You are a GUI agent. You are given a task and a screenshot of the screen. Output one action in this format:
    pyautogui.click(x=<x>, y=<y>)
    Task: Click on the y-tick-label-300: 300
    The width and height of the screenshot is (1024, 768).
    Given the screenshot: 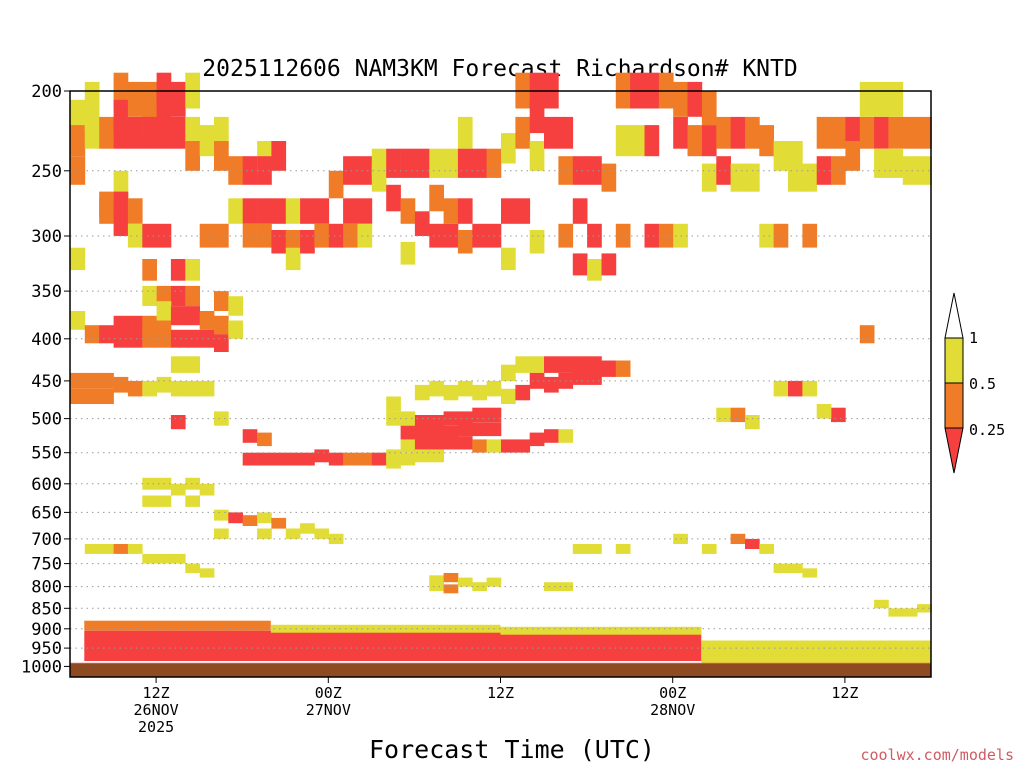 What is the action you would take?
    pyautogui.click(x=46, y=237)
    